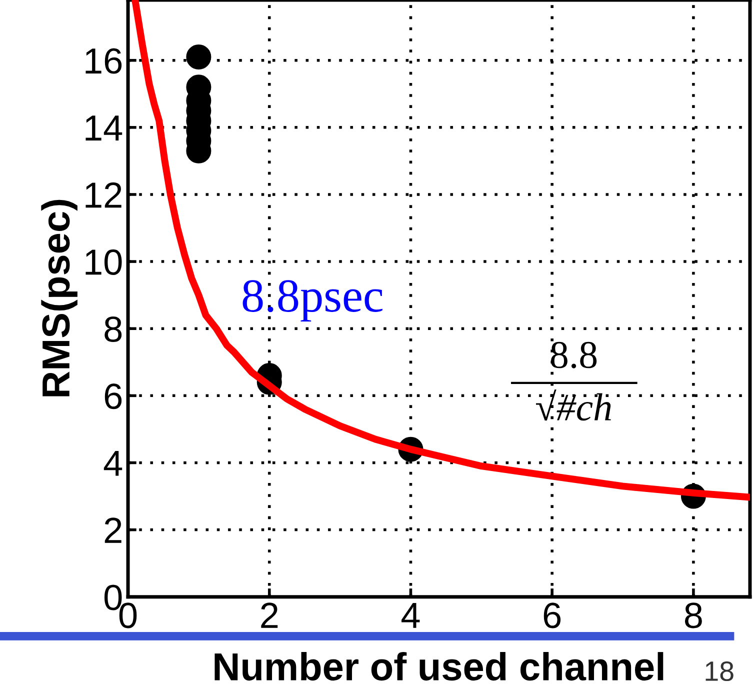 This screenshot has height=690, width=753. What do you see at coordinates (113, 329) in the screenshot?
I see `y-tick-label: 8` at bounding box center [113, 329].